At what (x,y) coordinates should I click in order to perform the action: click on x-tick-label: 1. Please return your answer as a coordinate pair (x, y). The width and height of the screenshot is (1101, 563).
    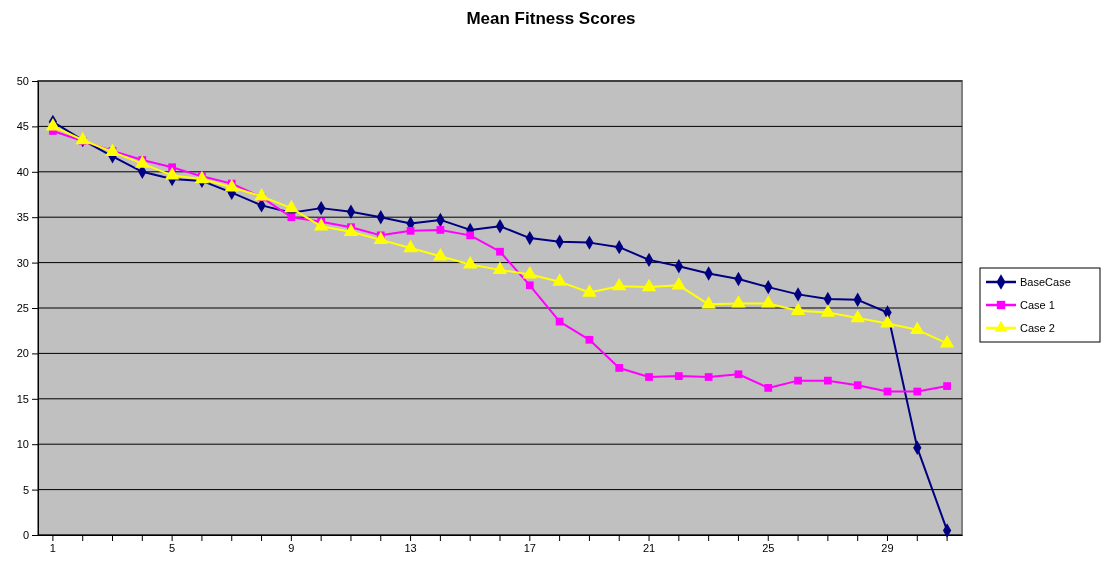
    Looking at the image, I should click on (52, 547).